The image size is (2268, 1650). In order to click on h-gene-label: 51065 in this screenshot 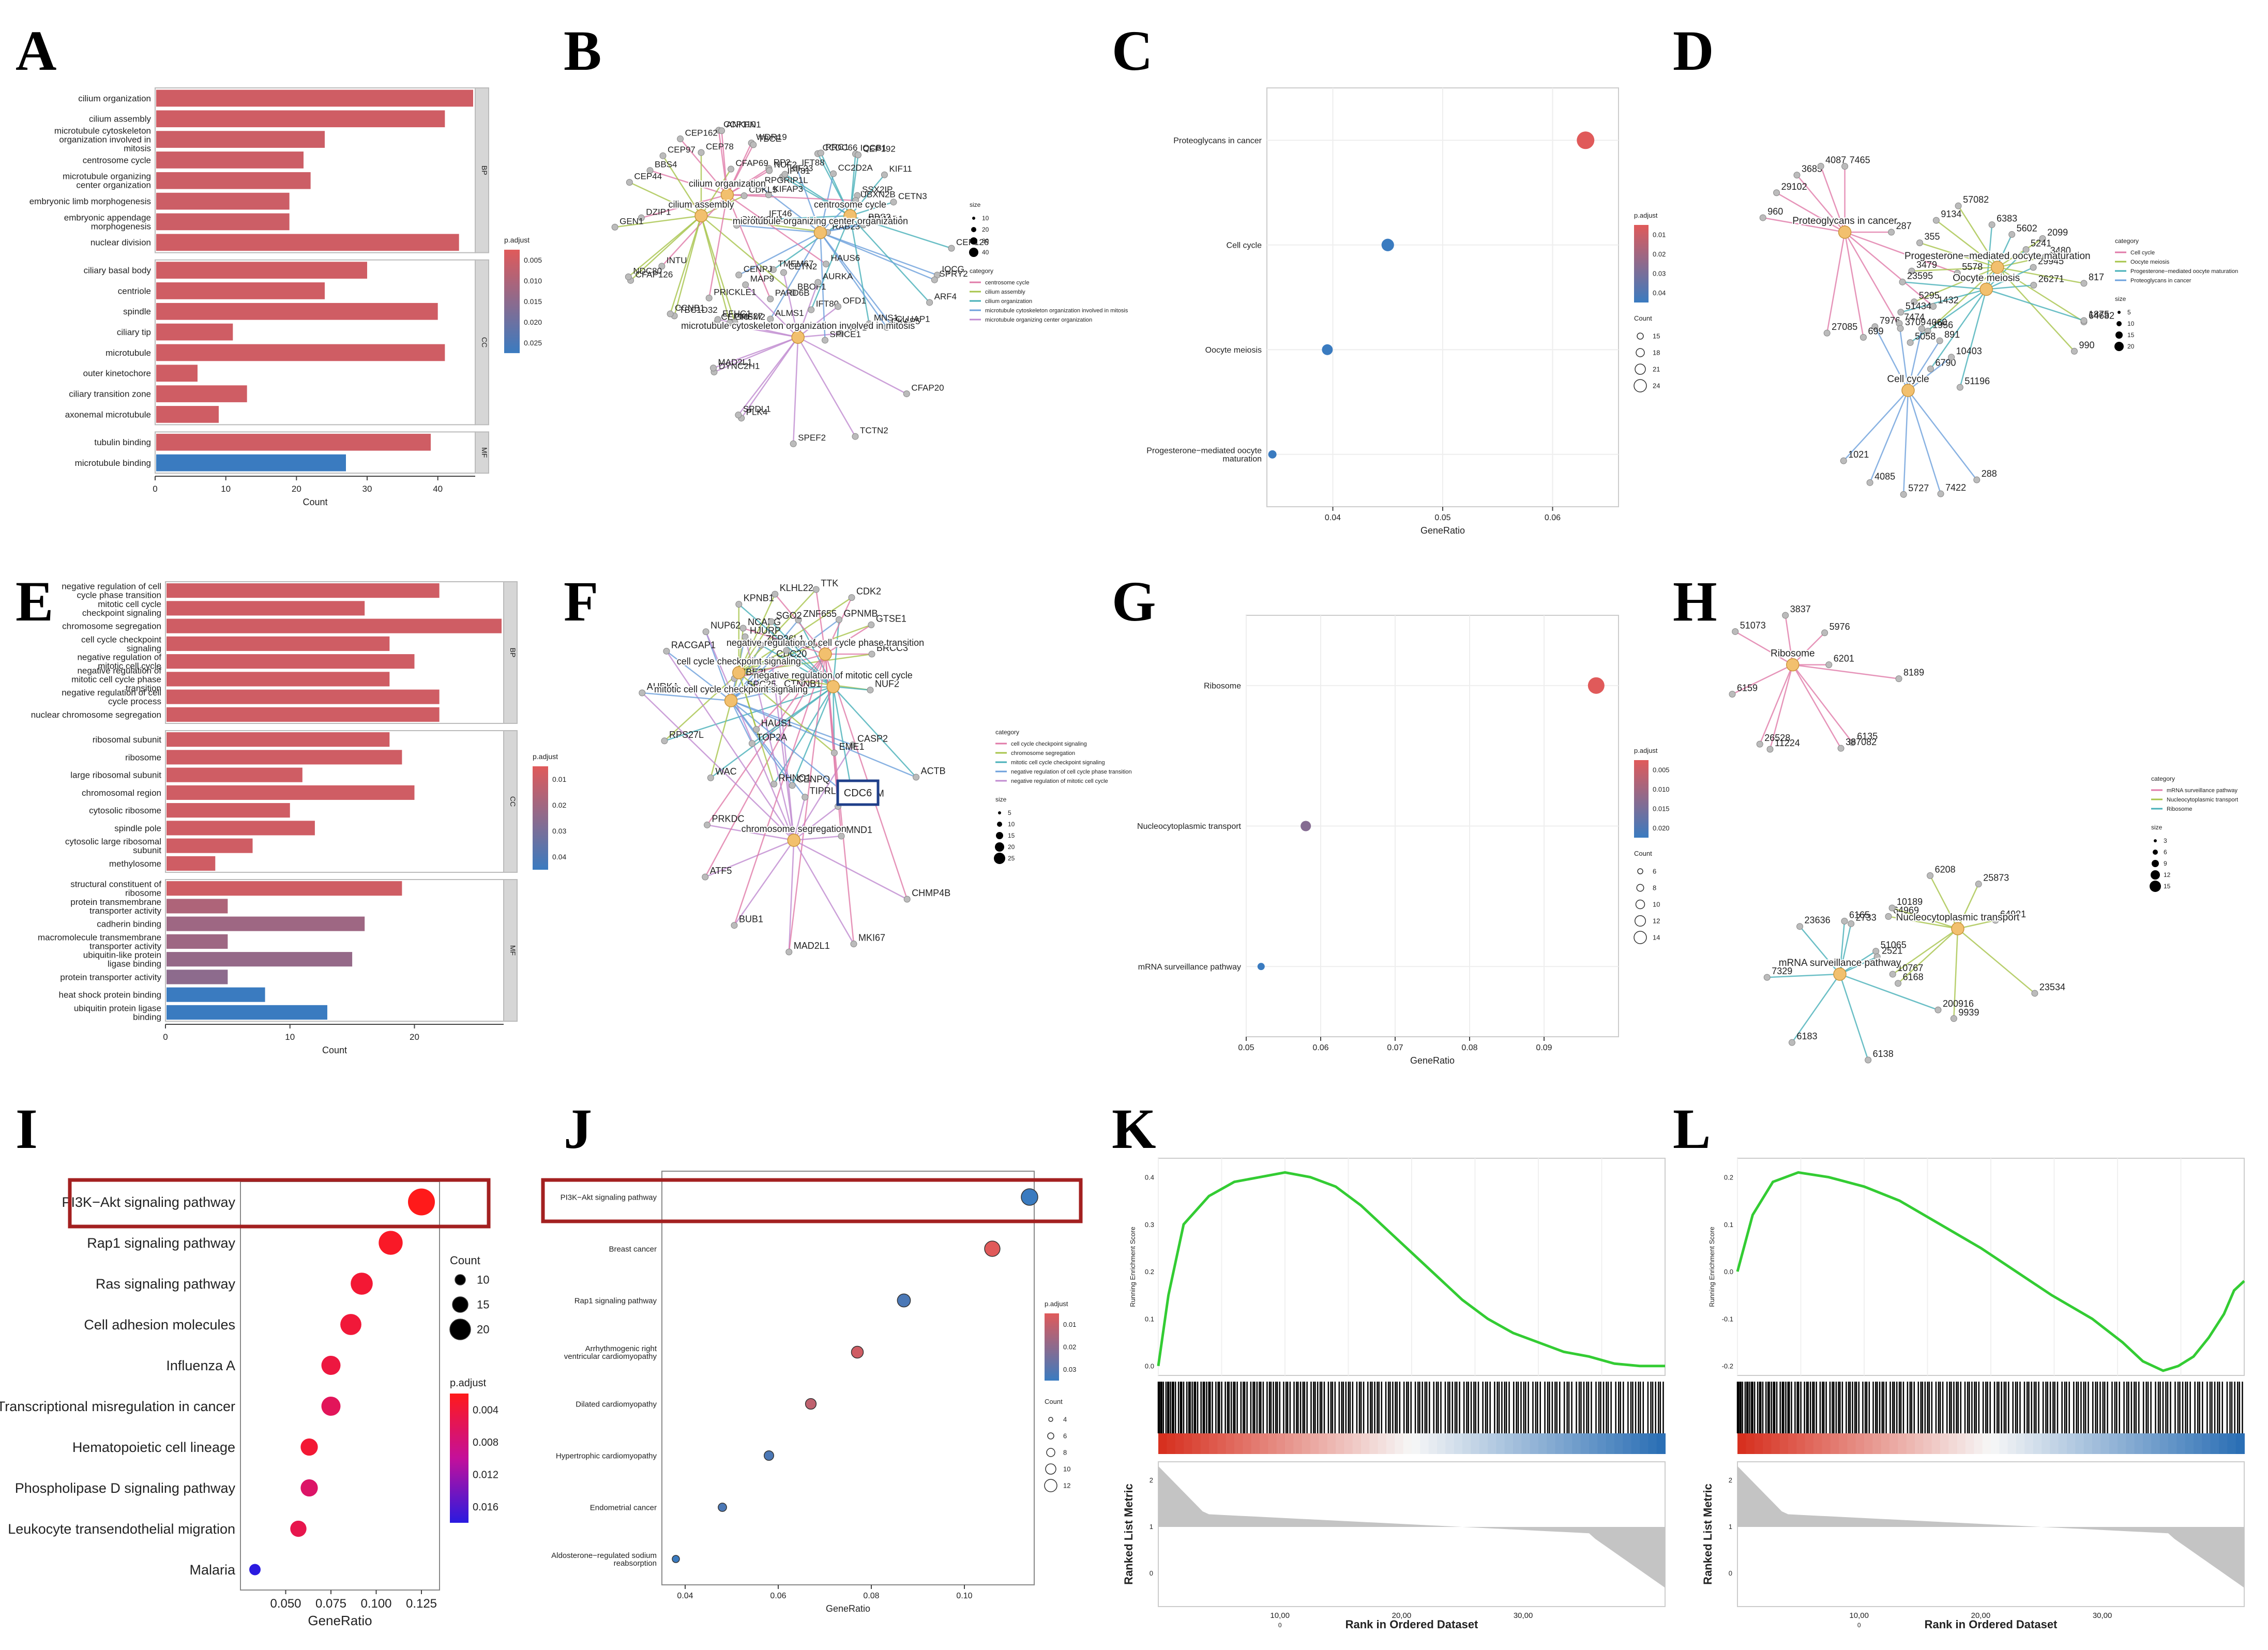, I will do `click(1894, 945)`.